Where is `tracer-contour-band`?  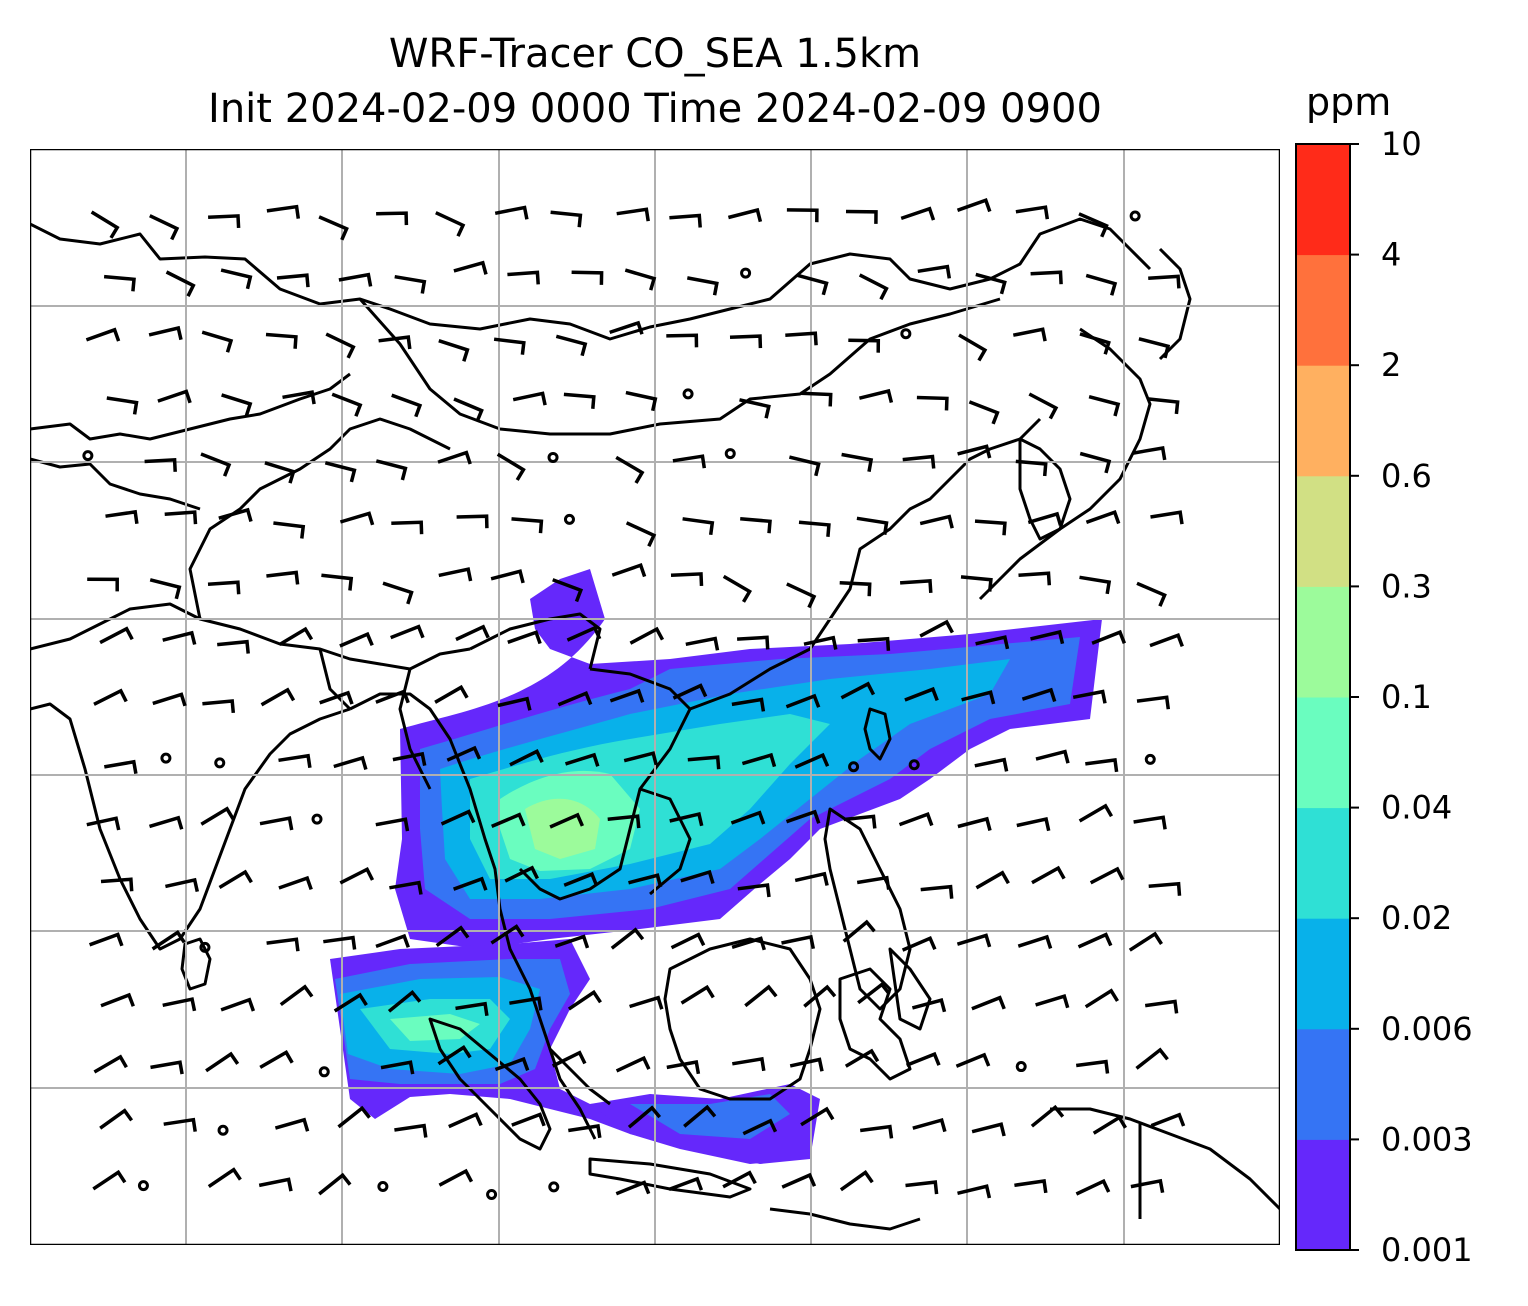
tracer-contour-band is located at coordinates (435, 1027).